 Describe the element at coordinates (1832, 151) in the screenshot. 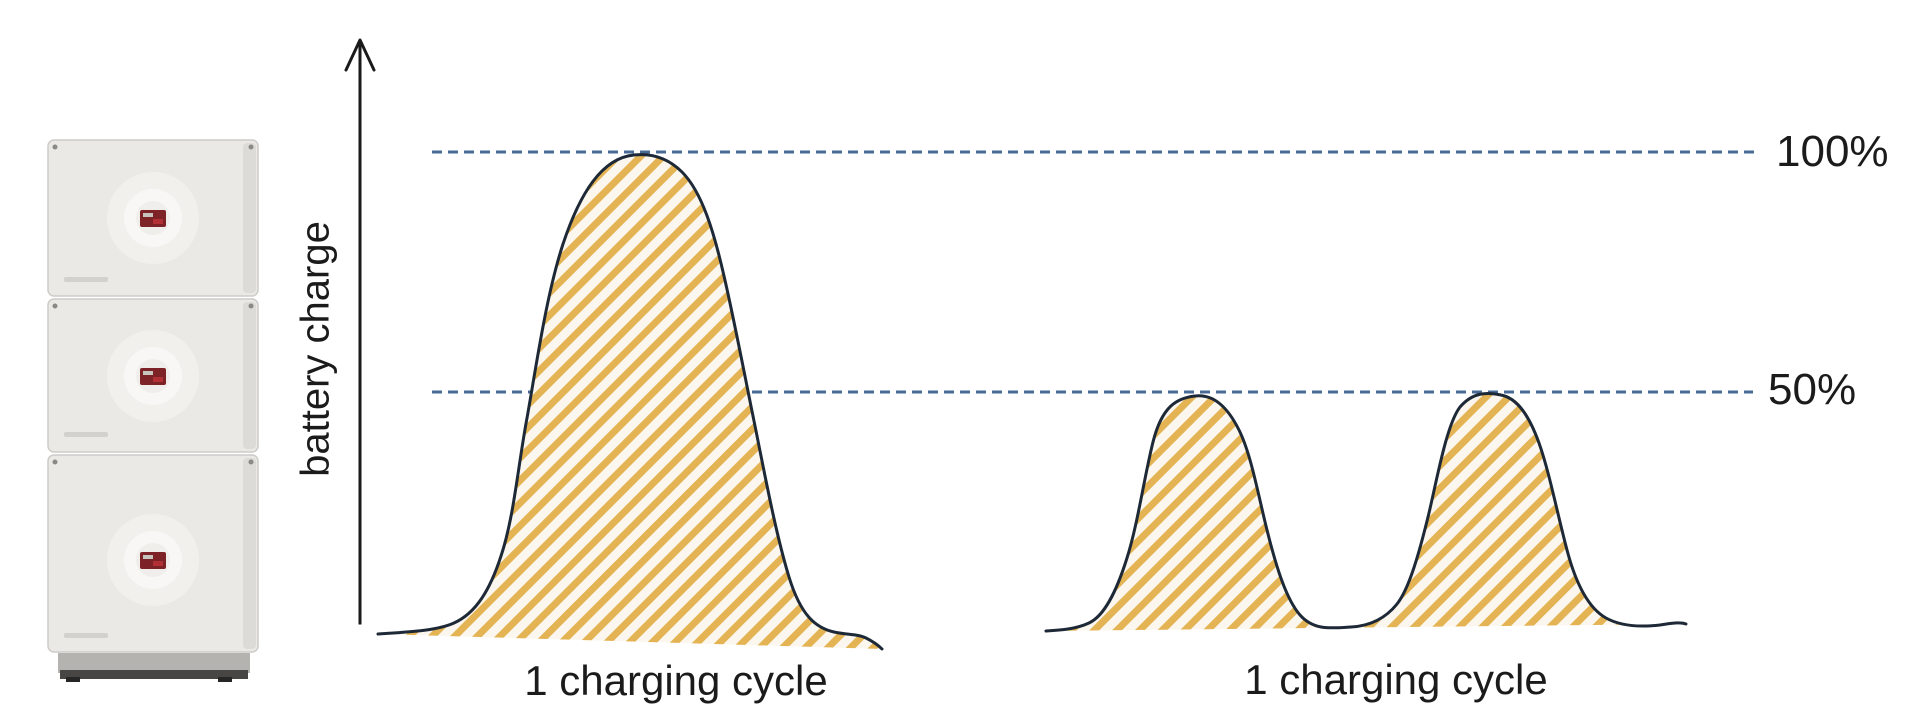

I see `refline-100-label: 100%` at that location.